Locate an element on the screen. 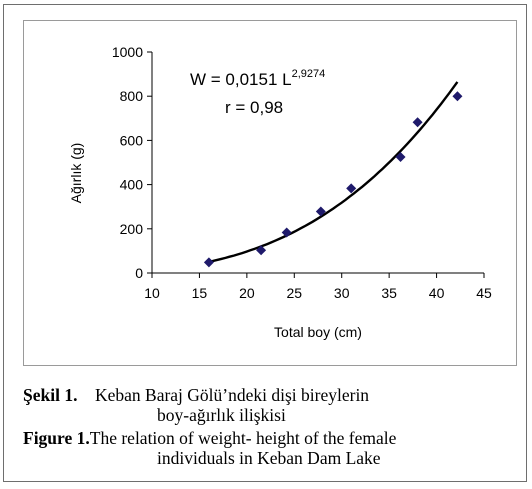 Image resolution: width=532 pixels, height=489 pixels. x-tick-label: 40 is located at coordinates (437, 293).